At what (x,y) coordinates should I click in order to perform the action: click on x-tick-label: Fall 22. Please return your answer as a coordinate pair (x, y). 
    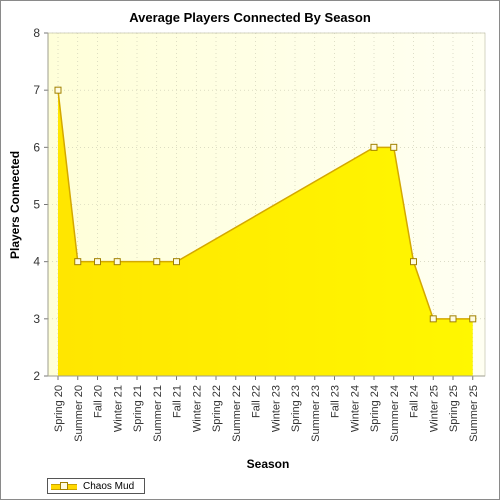
    Looking at the image, I should click on (257, 401).